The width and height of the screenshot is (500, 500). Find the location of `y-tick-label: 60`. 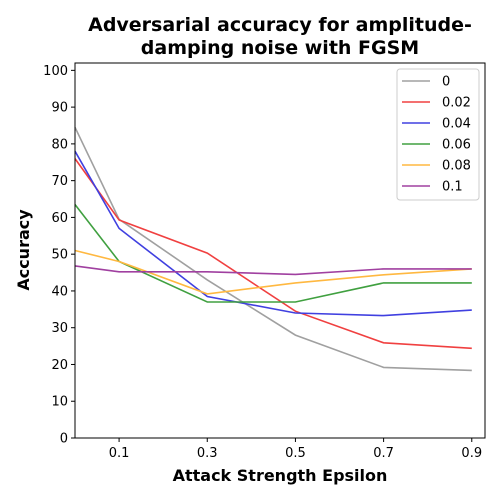

y-tick-label: 60 is located at coordinates (59, 218).